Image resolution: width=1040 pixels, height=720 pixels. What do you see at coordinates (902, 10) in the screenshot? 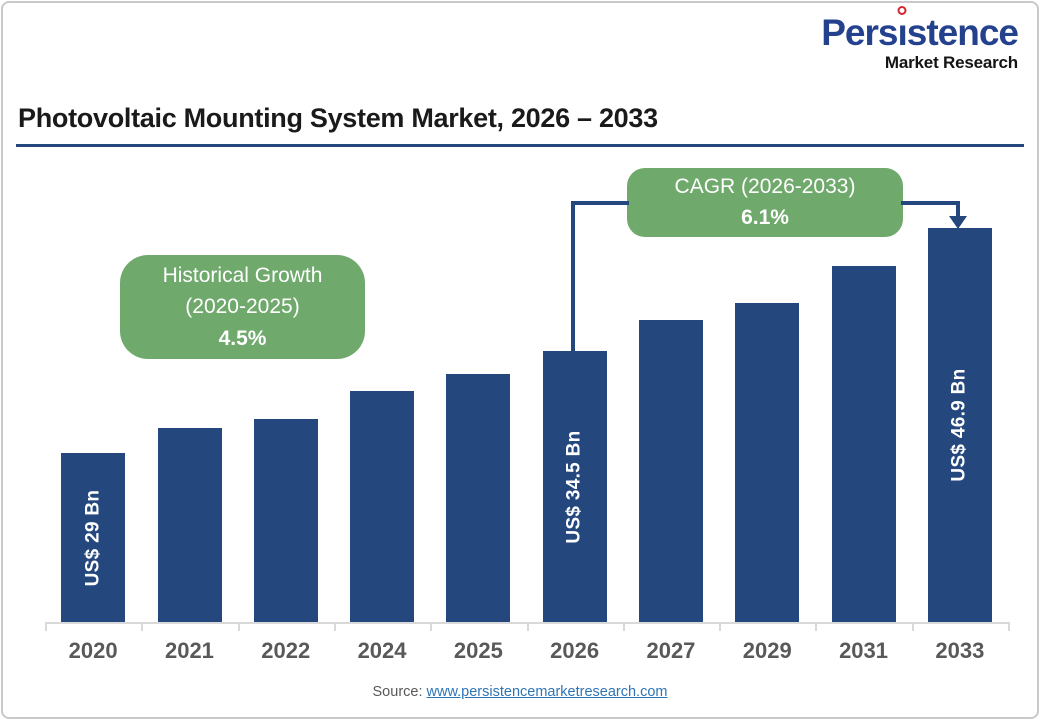
I see `logo-red-dot-icon` at bounding box center [902, 10].